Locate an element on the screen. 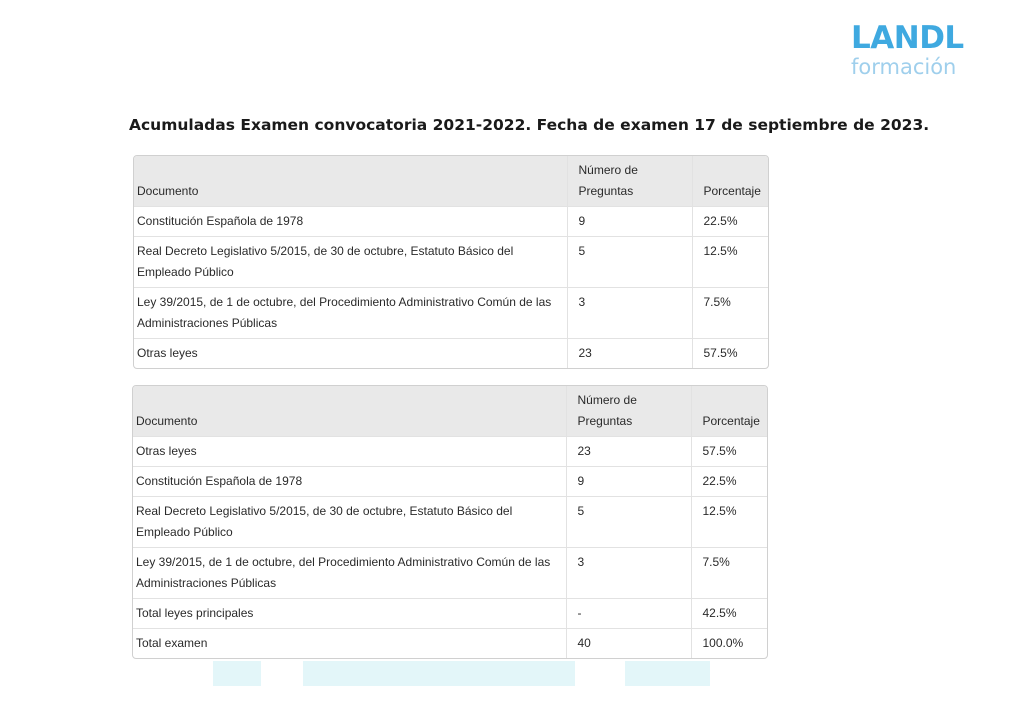  cell-question-count: - is located at coordinates (628, 613).